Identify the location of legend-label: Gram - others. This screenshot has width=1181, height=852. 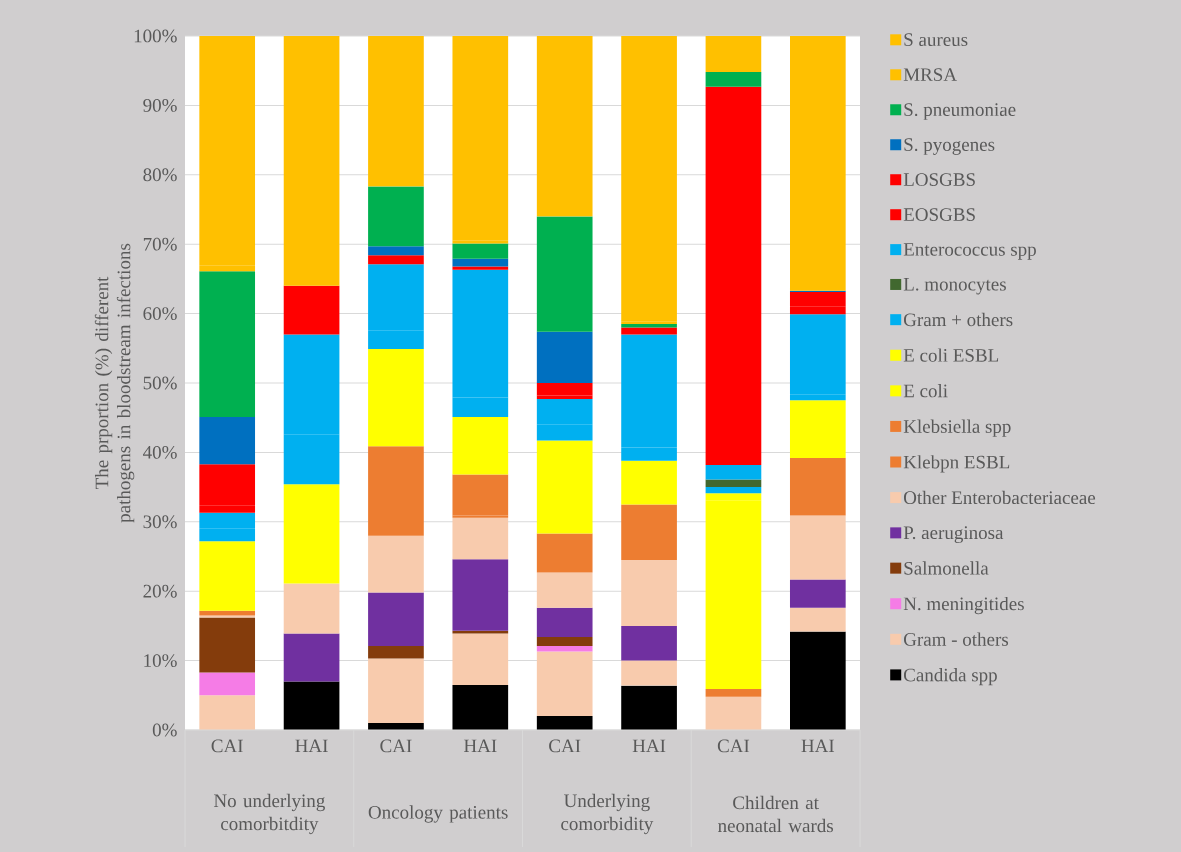
(956, 639).